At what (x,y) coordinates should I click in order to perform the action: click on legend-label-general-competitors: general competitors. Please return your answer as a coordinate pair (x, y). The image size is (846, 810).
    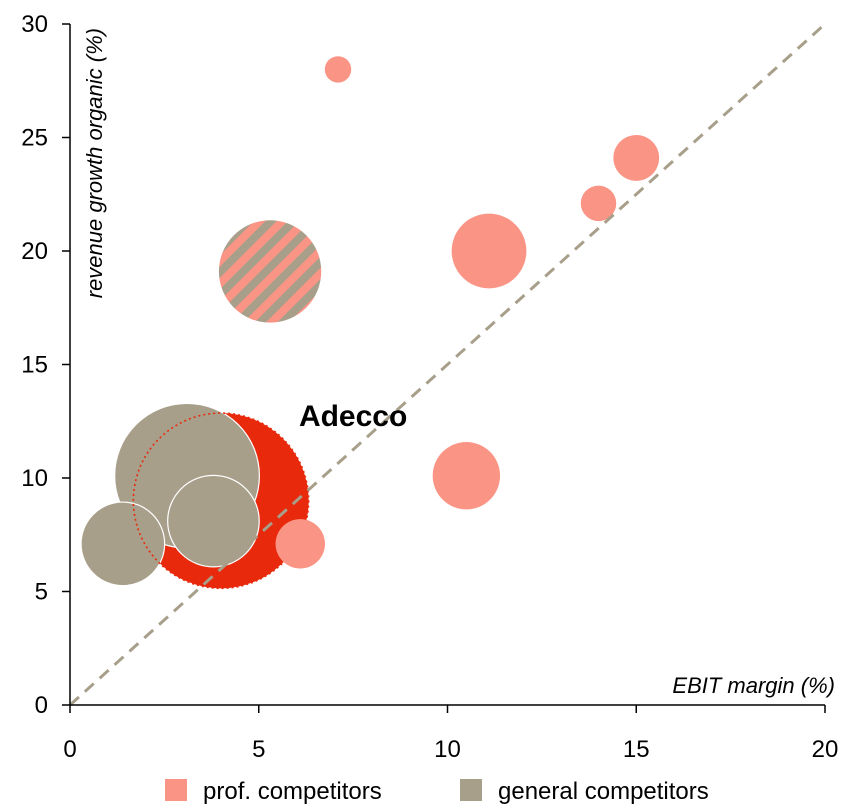
    Looking at the image, I should click on (603, 791).